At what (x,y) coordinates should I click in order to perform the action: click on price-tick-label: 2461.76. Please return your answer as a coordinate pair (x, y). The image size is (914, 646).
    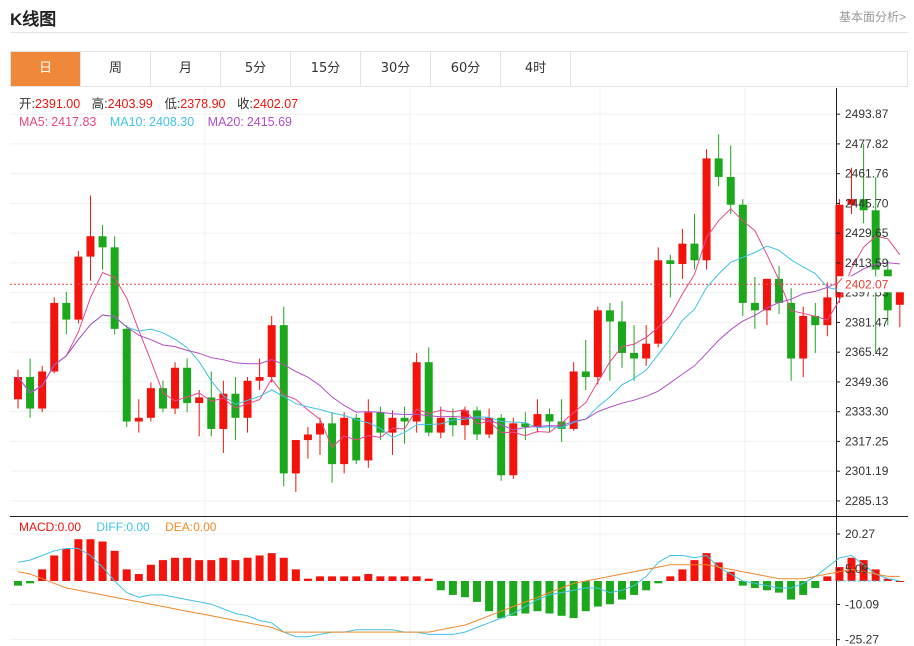
    Looking at the image, I should click on (867, 174).